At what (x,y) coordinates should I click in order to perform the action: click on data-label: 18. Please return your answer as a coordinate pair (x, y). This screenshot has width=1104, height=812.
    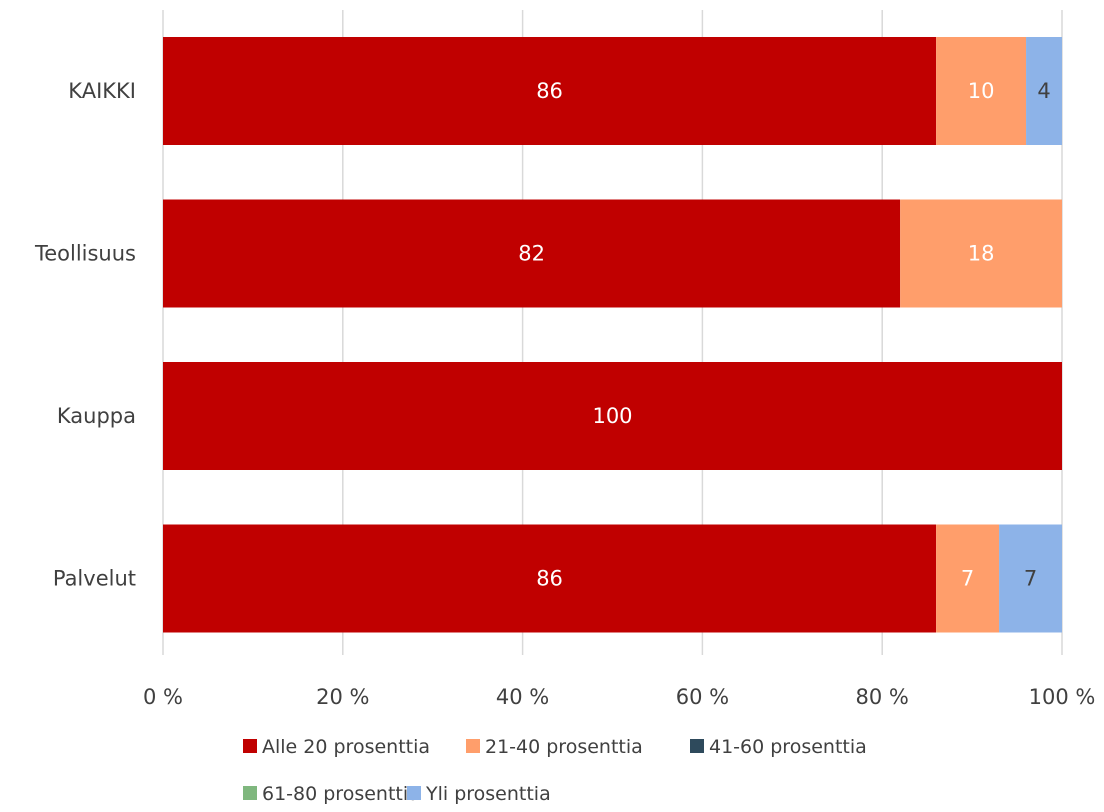
    Looking at the image, I should click on (981, 254).